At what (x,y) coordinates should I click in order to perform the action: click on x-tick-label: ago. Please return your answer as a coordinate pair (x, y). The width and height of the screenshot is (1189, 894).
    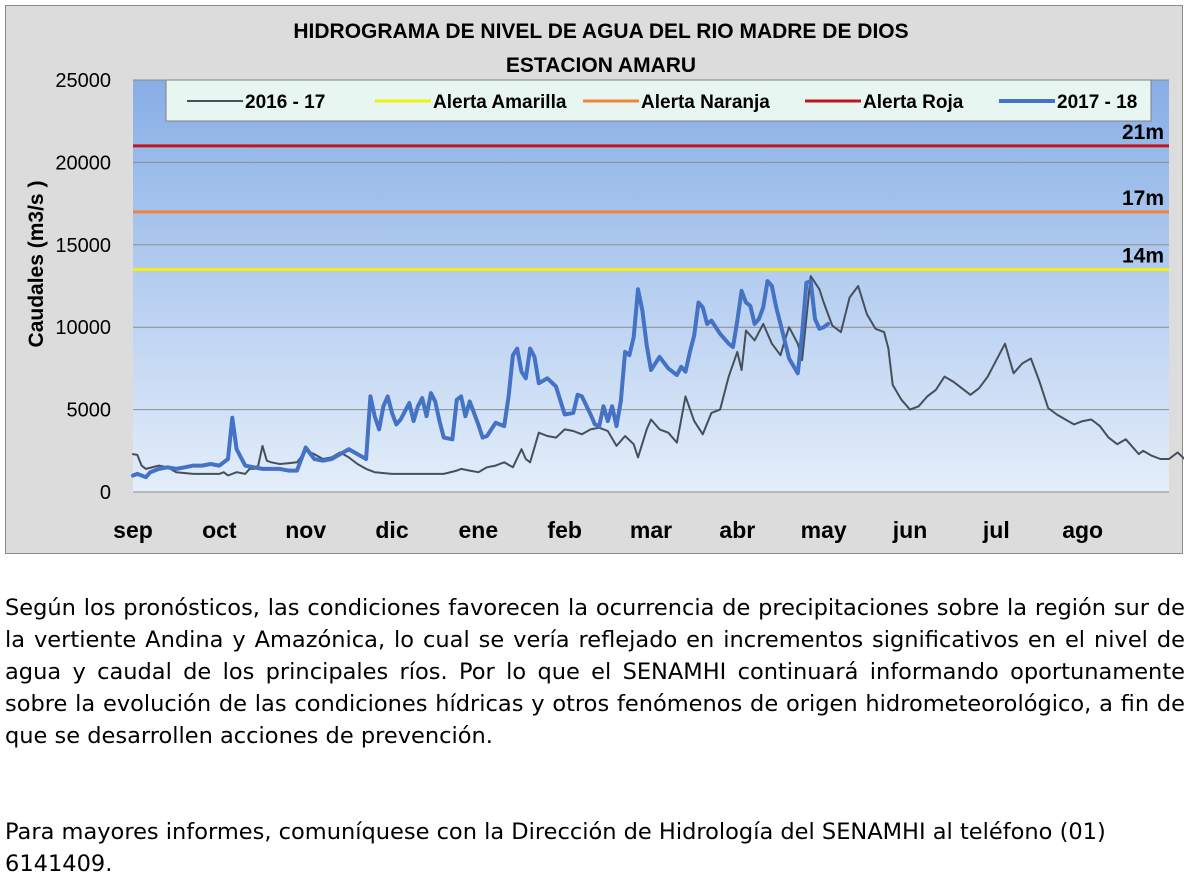
    Looking at the image, I should click on (1082, 530).